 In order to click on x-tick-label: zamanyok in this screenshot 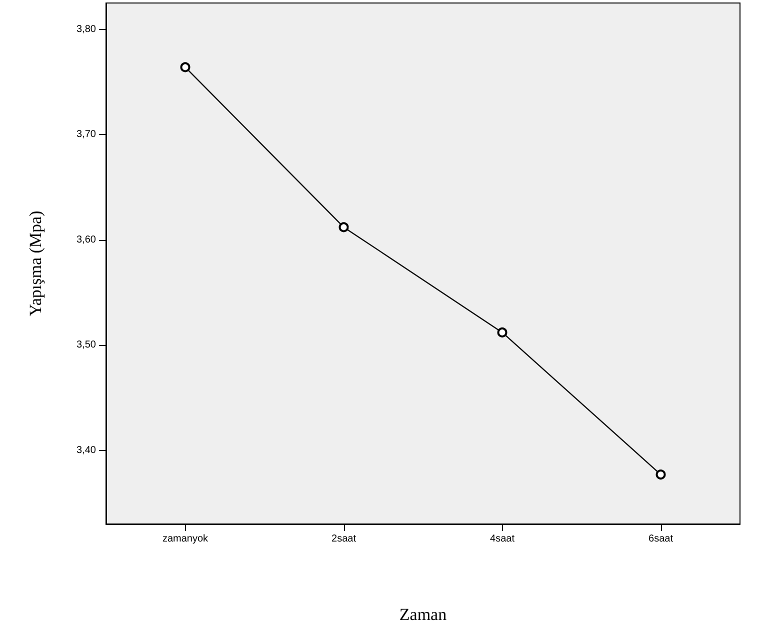, I will do `click(186, 539)`.